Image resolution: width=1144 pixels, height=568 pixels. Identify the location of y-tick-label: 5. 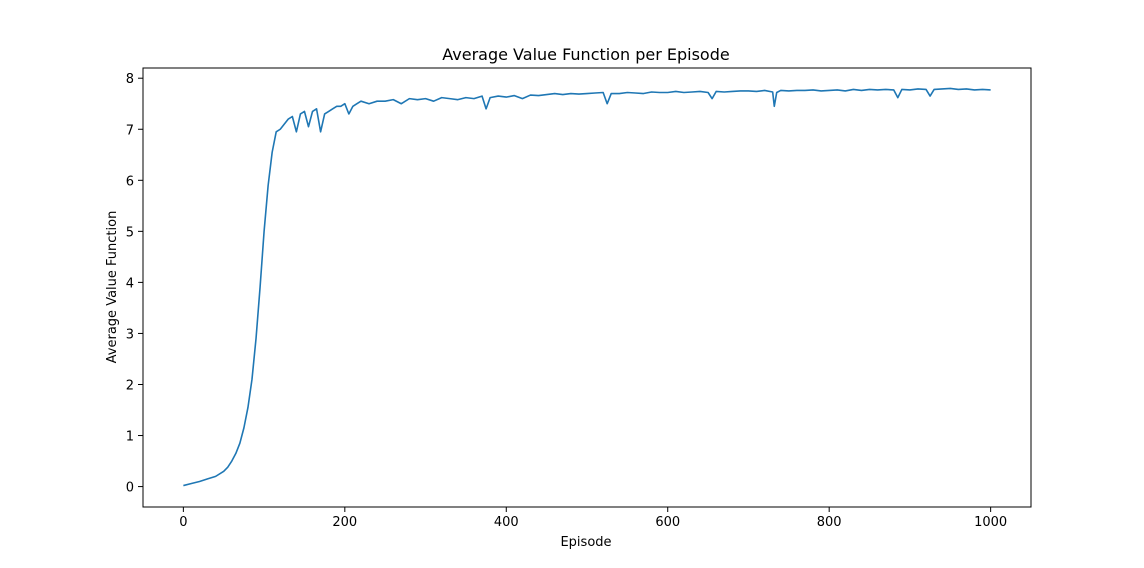
(130, 232).